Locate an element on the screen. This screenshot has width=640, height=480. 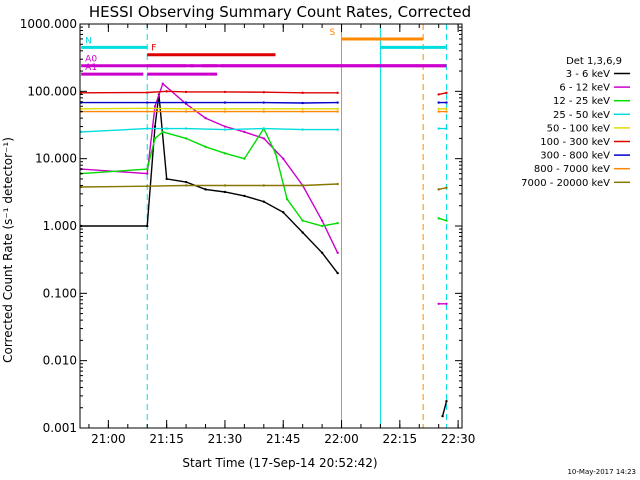
flag-label: F is located at coordinates (153, 49).